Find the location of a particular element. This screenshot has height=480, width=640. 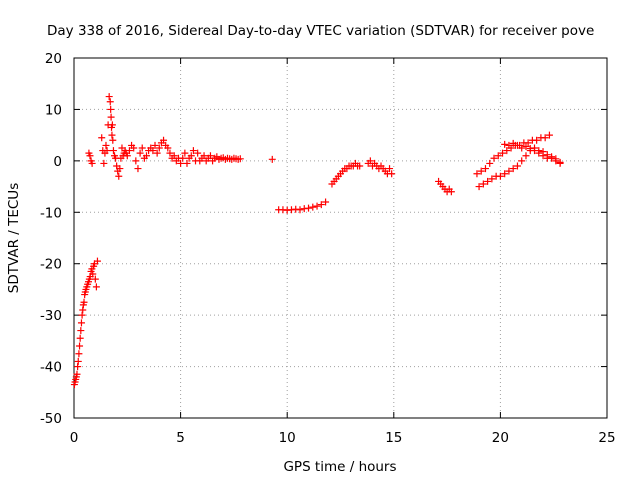

x-tick-label: 15 is located at coordinates (393, 438).